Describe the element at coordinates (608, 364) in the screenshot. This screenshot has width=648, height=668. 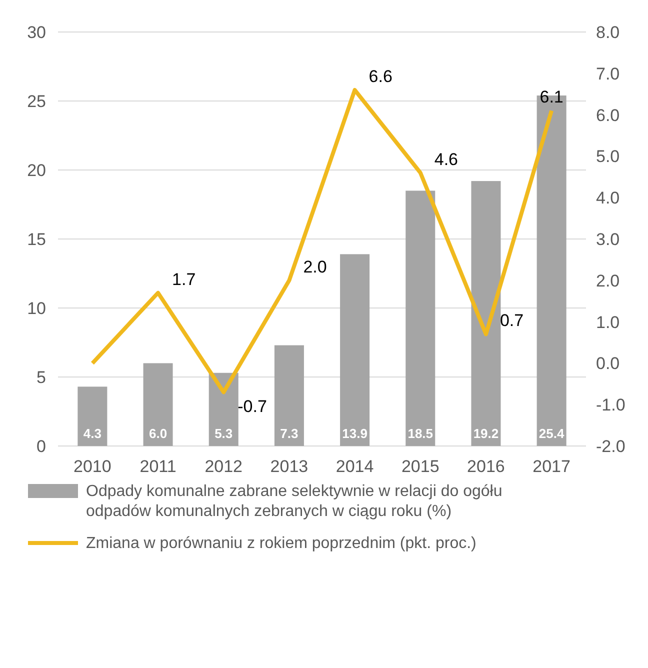
I see `y2-tick-label: 0.0` at that location.